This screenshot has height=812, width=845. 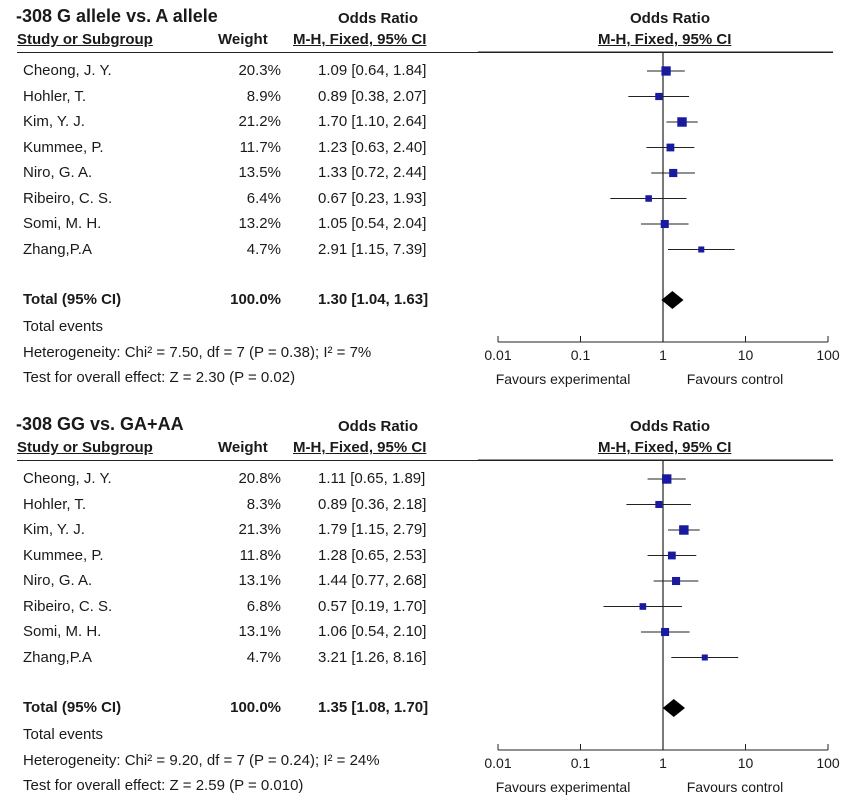 I want to click on study-ci: 1.33 [0.72, 2.44], so click(x=372, y=172).